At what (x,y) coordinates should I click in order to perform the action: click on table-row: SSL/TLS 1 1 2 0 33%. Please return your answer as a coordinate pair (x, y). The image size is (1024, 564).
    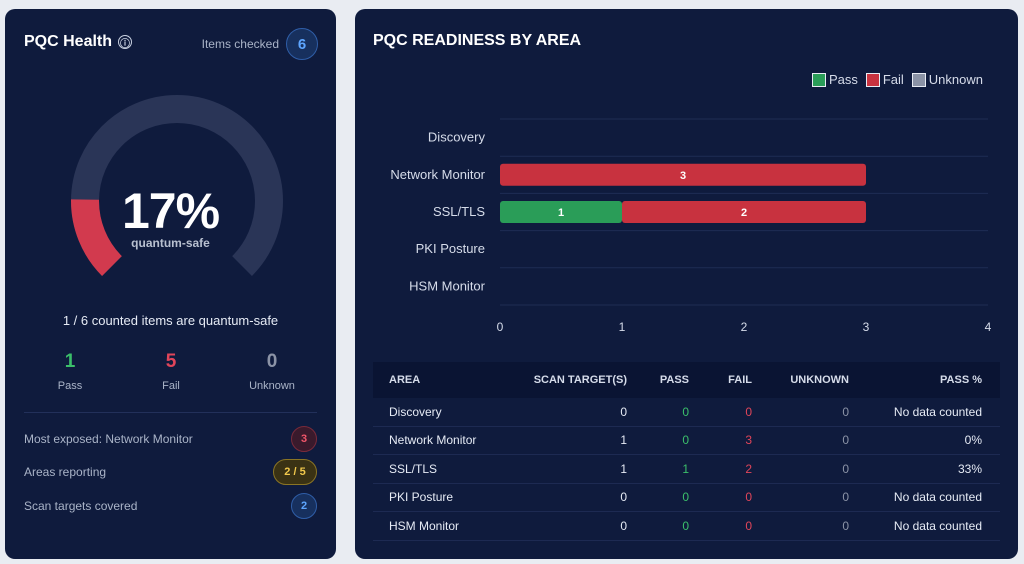
    Looking at the image, I should click on (686, 469).